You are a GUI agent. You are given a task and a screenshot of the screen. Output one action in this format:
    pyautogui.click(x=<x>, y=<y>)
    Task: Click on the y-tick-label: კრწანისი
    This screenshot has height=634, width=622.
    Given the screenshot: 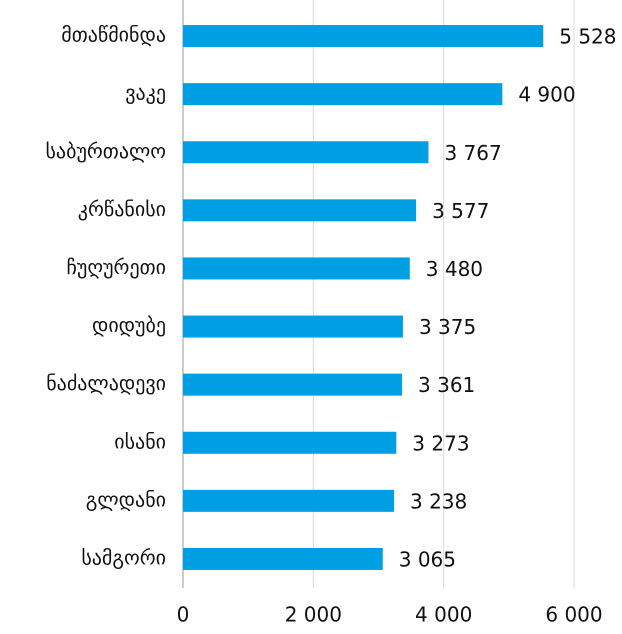 What is the action you would take?
    pyautogui.click(x=122, y=209)
    